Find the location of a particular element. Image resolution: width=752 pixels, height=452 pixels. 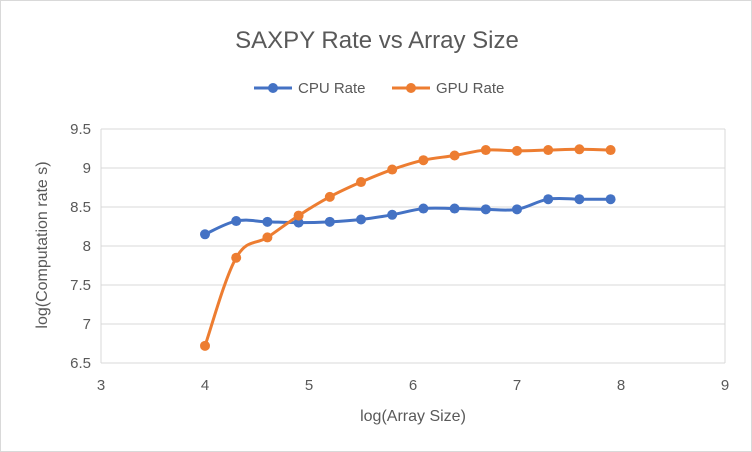

x-tick-labels: 3 4 5 6 7 8 9 is located at coordinates (413, 385).